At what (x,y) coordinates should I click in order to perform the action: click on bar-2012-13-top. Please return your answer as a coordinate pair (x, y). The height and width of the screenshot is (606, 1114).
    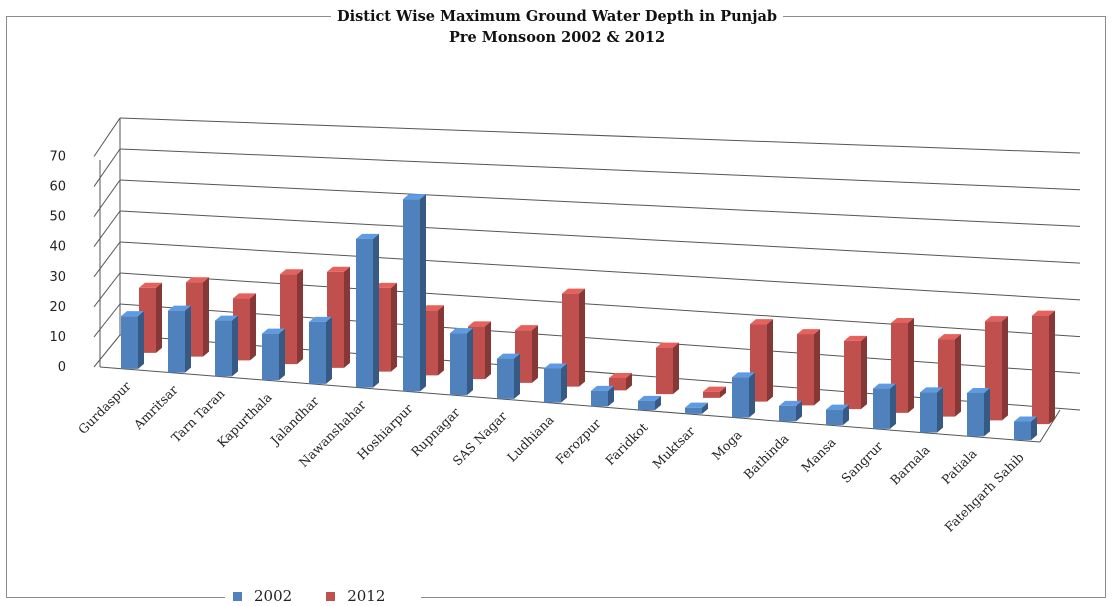
    Looking at the image, I should click on (761, 322).